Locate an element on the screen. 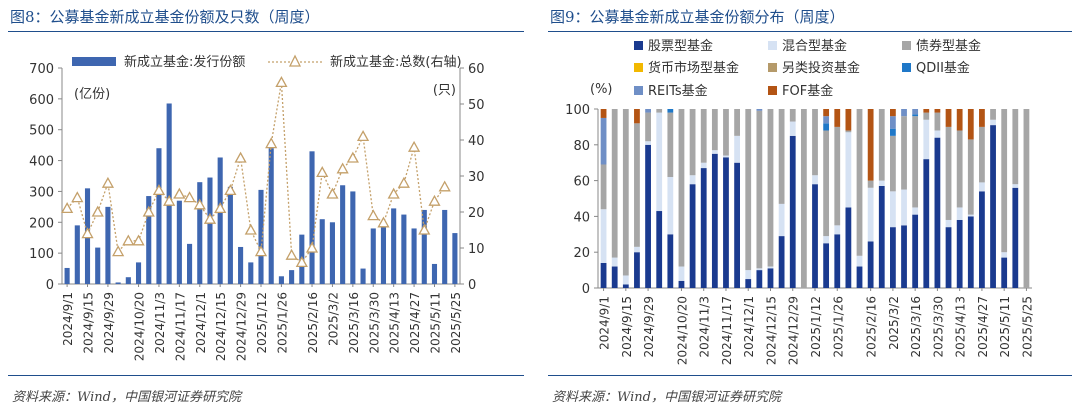 The image size is (1080, 414). legend-label: FOF基金 is located at coordinates (807, 91).